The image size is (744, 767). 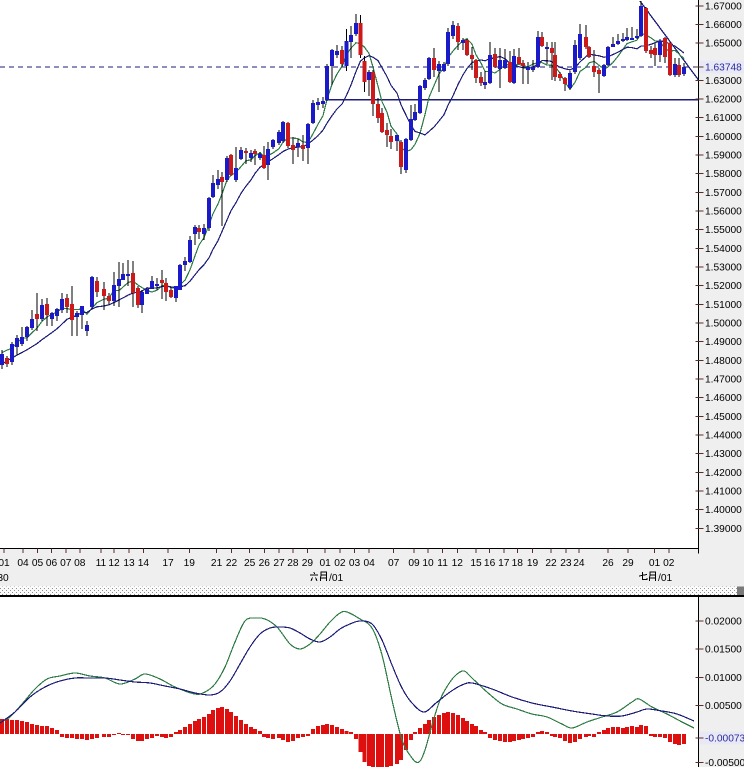 I want to click on svg-text: 1.54000, so click(x=723, y=249).